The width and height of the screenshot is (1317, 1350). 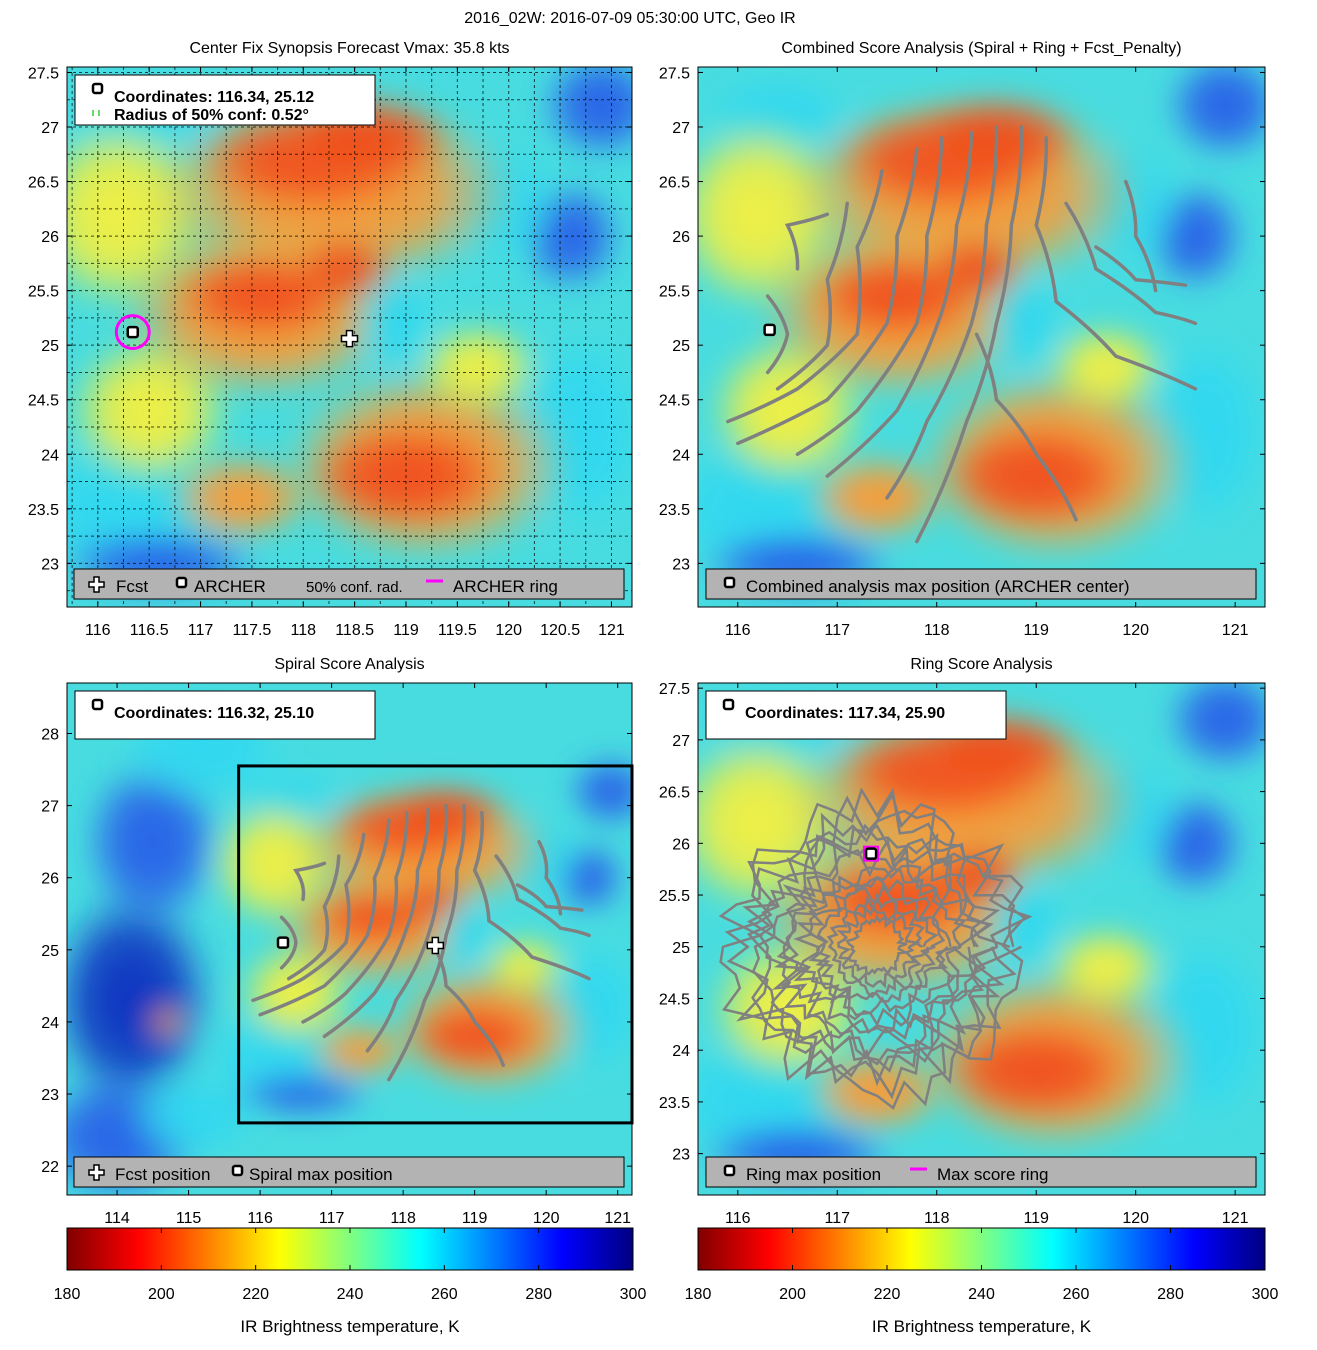 I want to click on y-tick-label: 25, so click(x=50, y=346).